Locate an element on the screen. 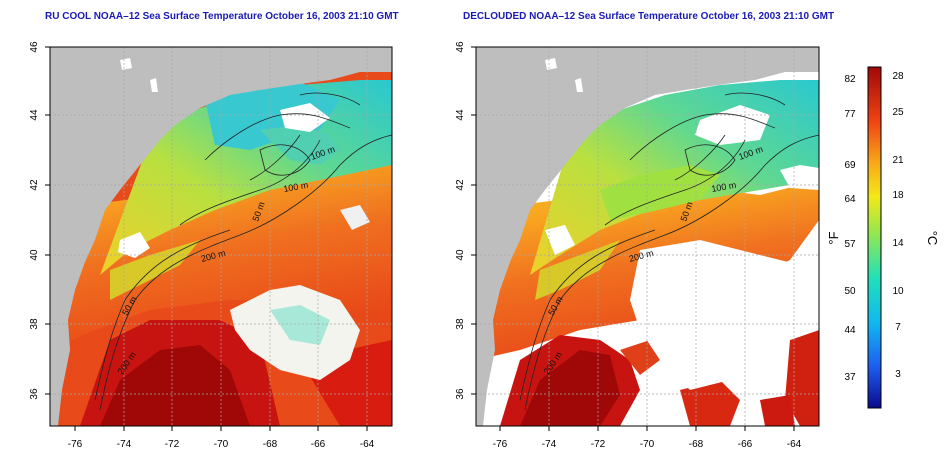 Image resolution: width=950 pixels, height=475 pixels. f-tick-label: 44 is located at coordinates (850, 330).